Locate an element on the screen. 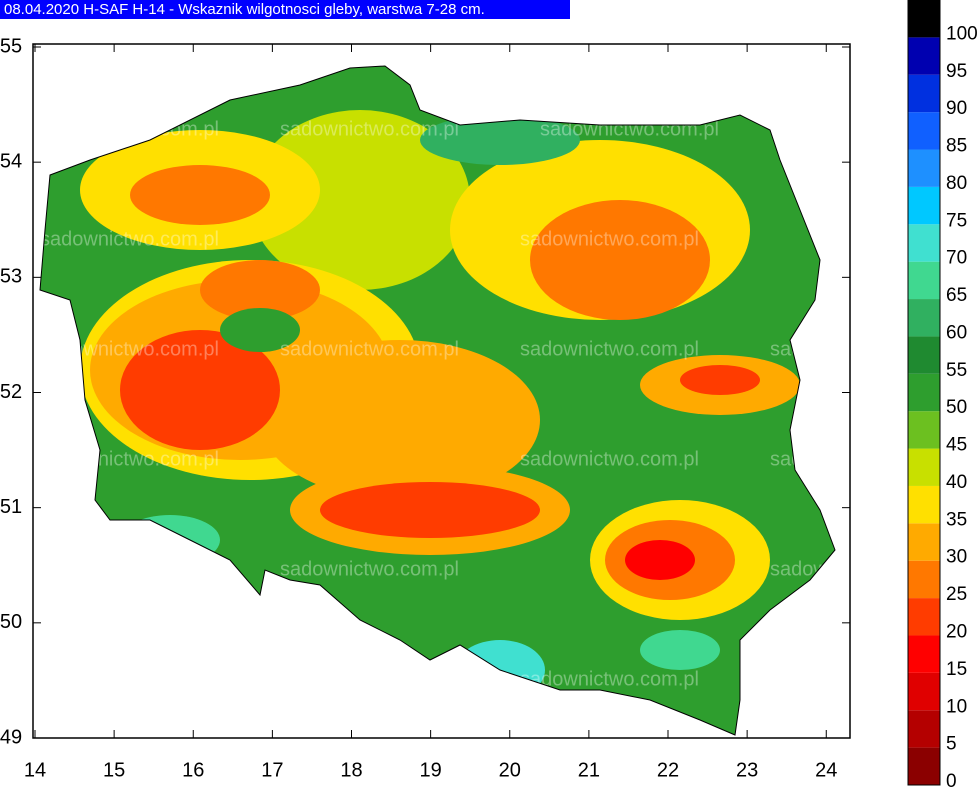 The height and width of the screenshot is (800, 978). colorbar-label: 60 is located at coordinates (956, 332).